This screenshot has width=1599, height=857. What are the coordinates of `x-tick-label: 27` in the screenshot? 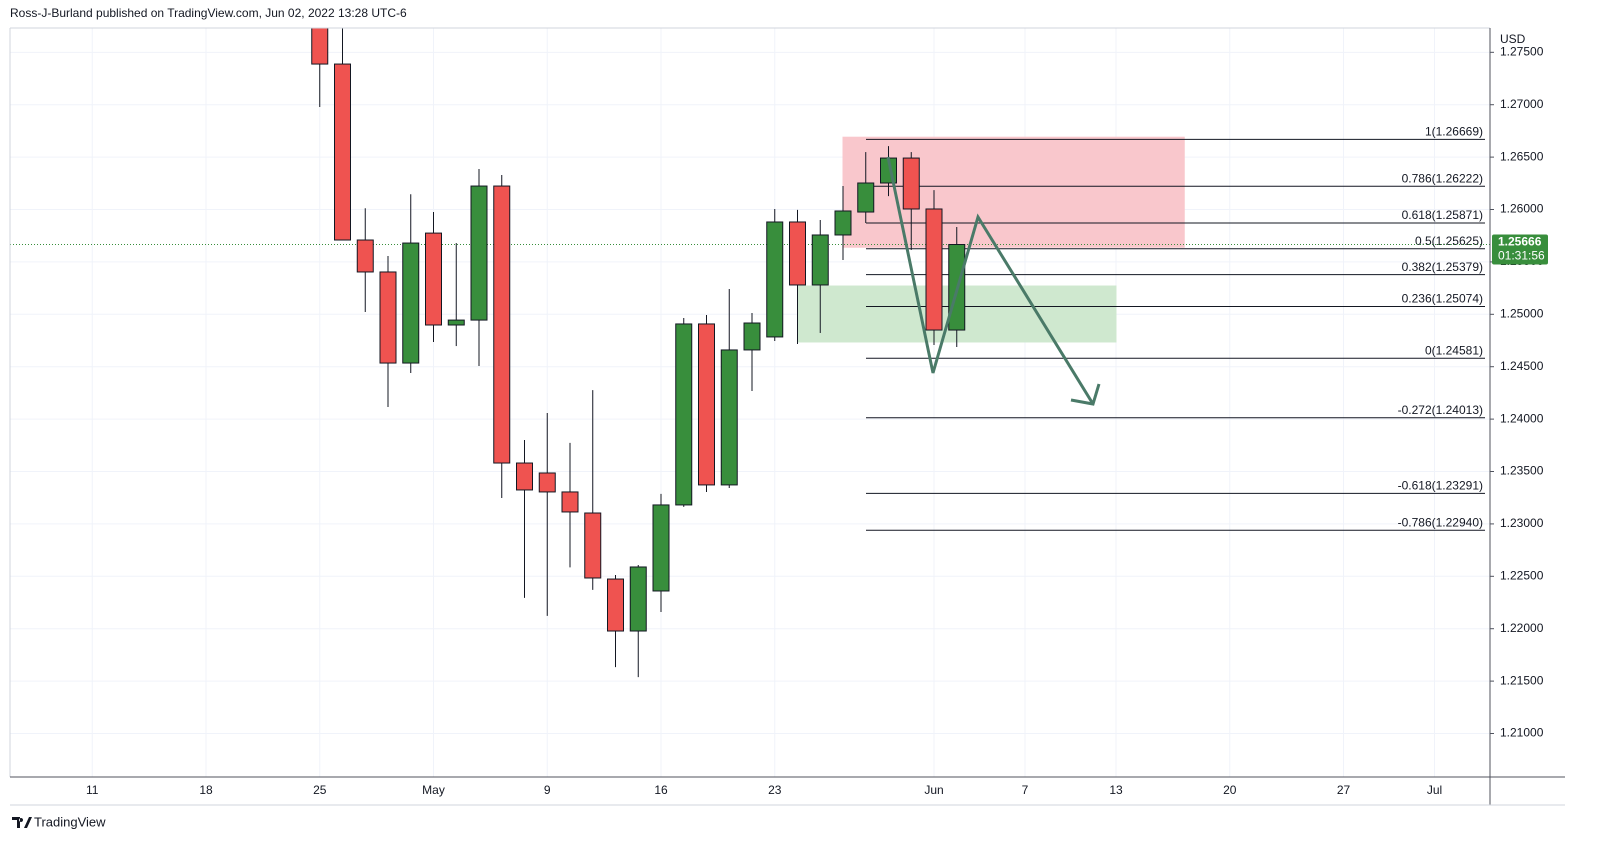 It's located at (1344, 790).